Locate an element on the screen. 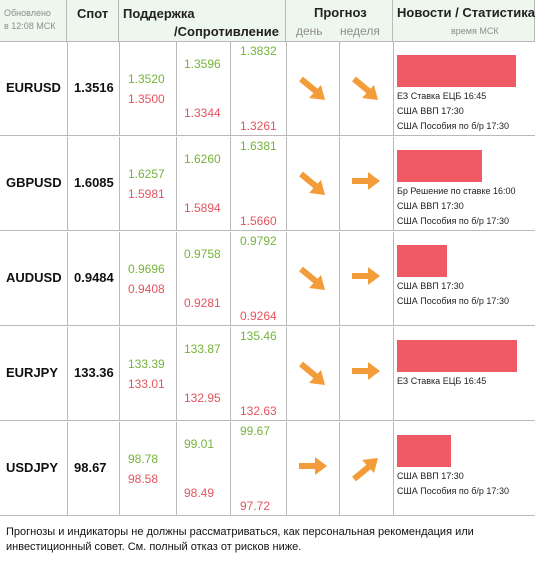 This screenshot has width=536, height=563. resistance-level-2: 0.9281 is located at coordinates (202, 303).